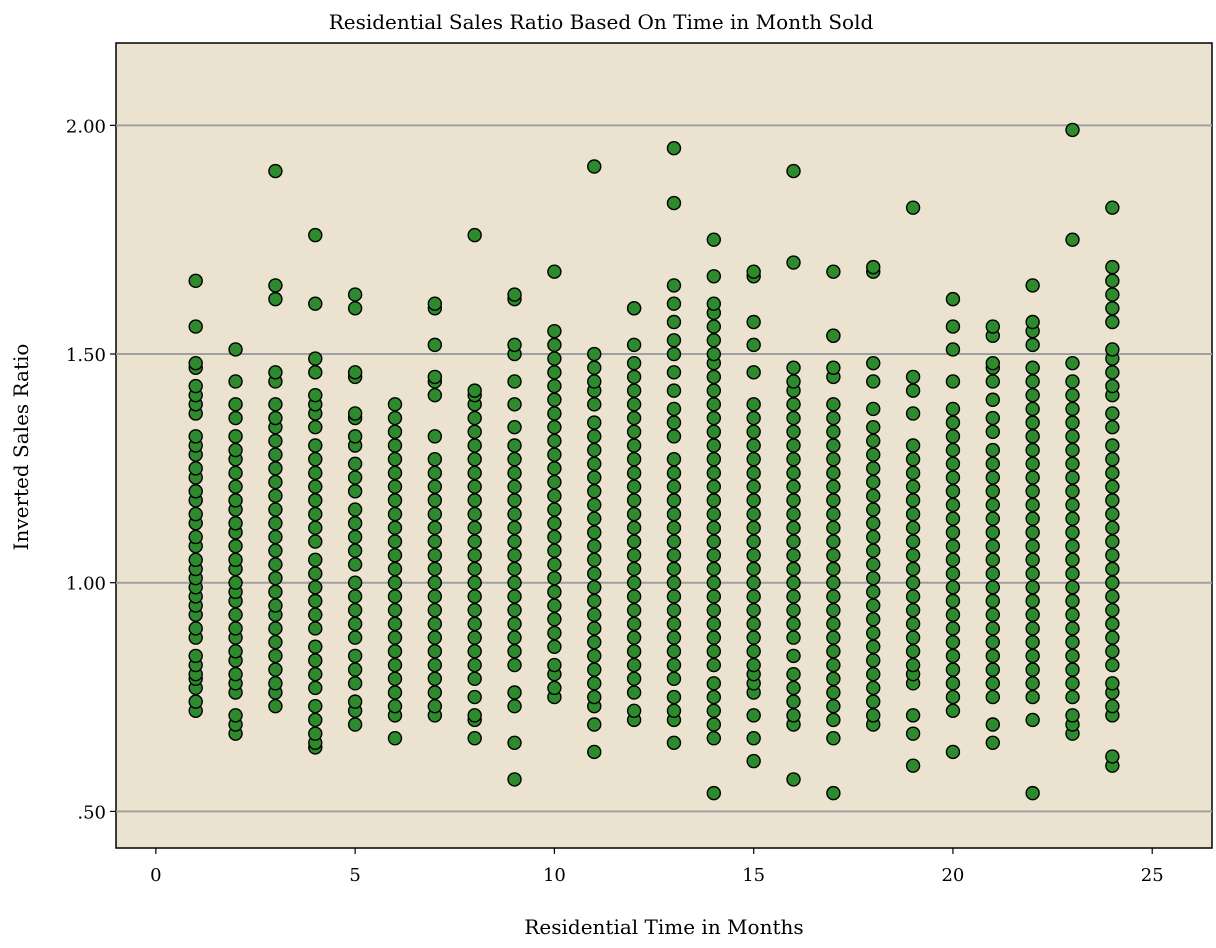 The height and width of the screenshot is (948, 1216). Describe the element at coordinates (91, 469) in the screenshot. I see `y-axis-ticks: .50 1.00 1.50 2.00` at that location.